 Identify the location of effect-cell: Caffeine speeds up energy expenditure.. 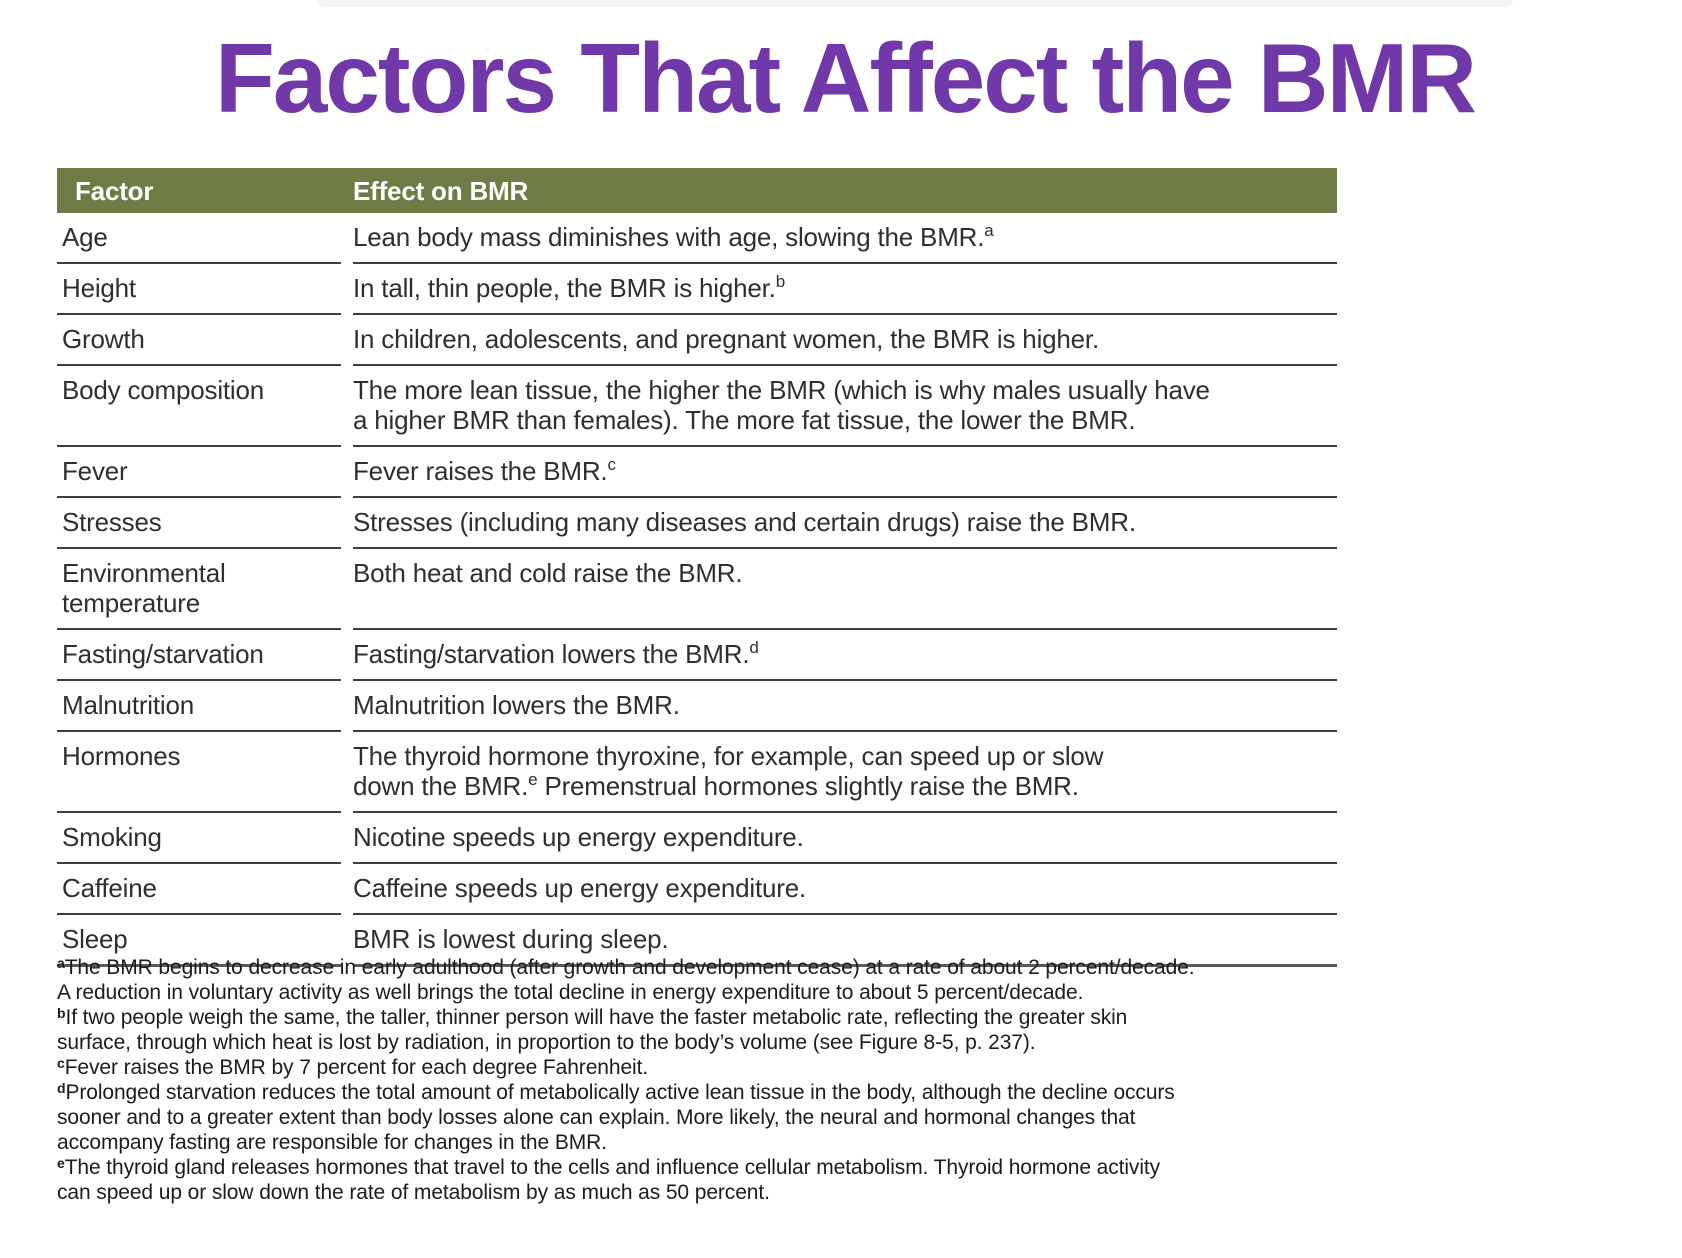
(845, 889).